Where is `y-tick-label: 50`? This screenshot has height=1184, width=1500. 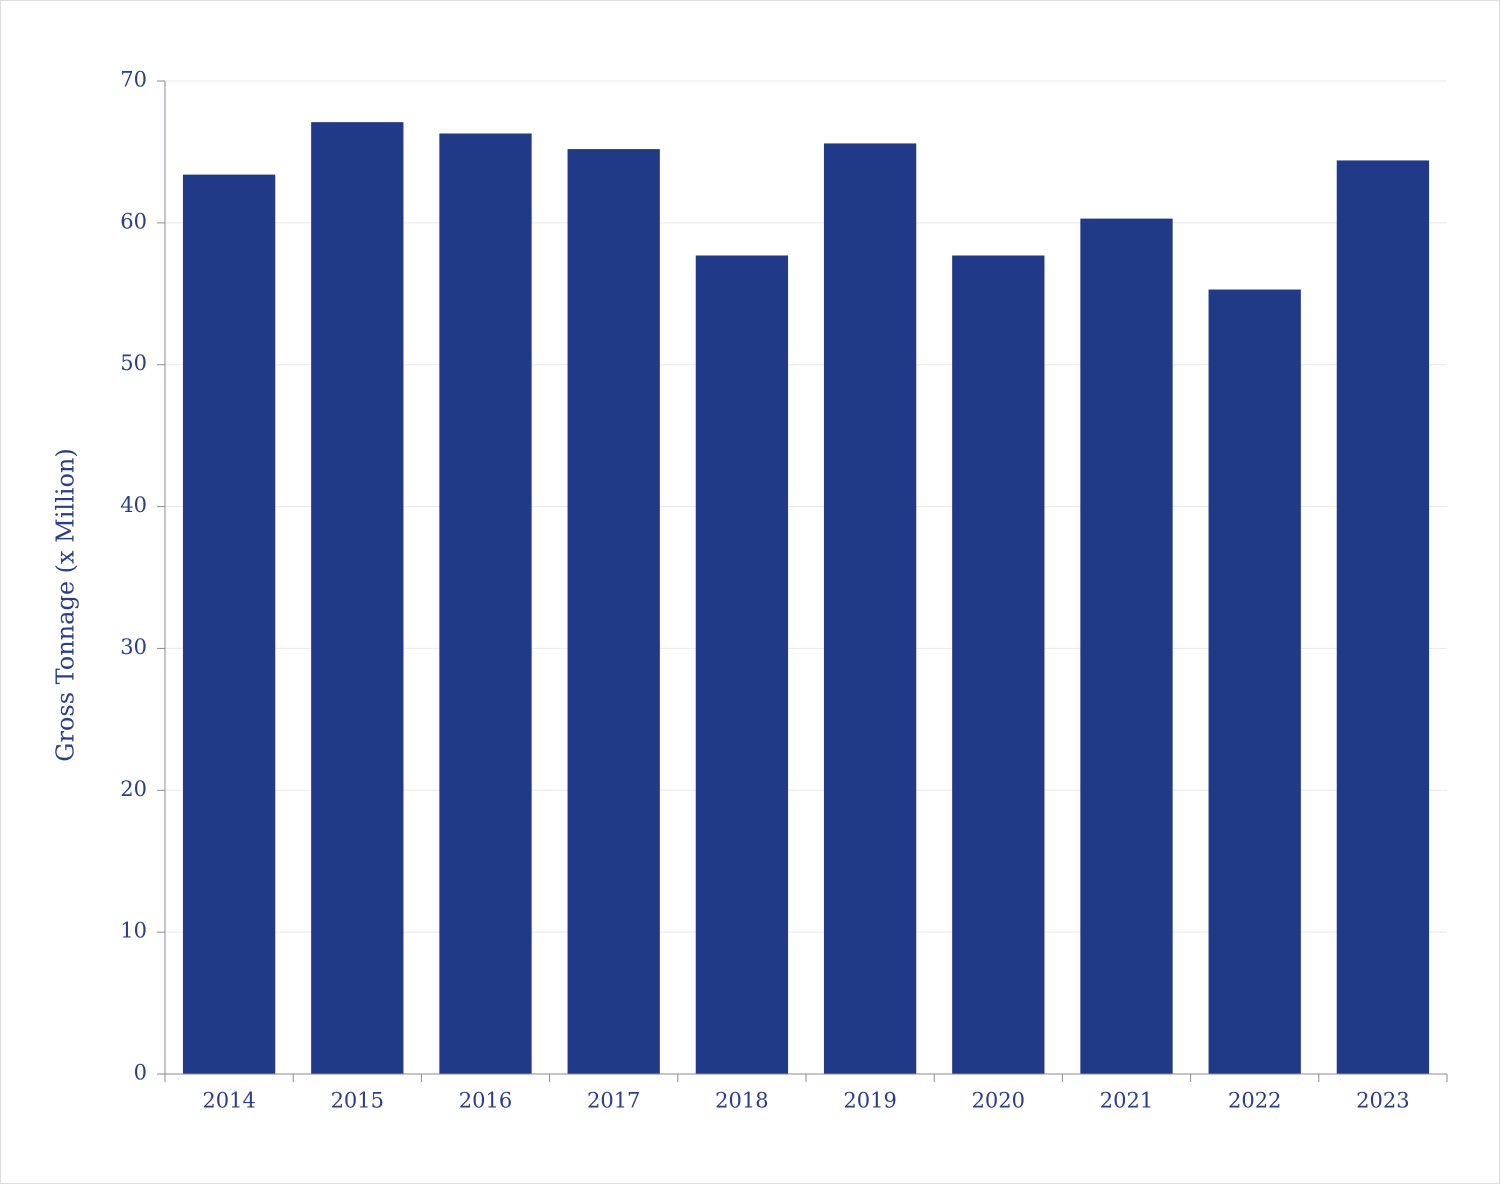
y-tick-label: 50 is located at coordinates (133, 363).